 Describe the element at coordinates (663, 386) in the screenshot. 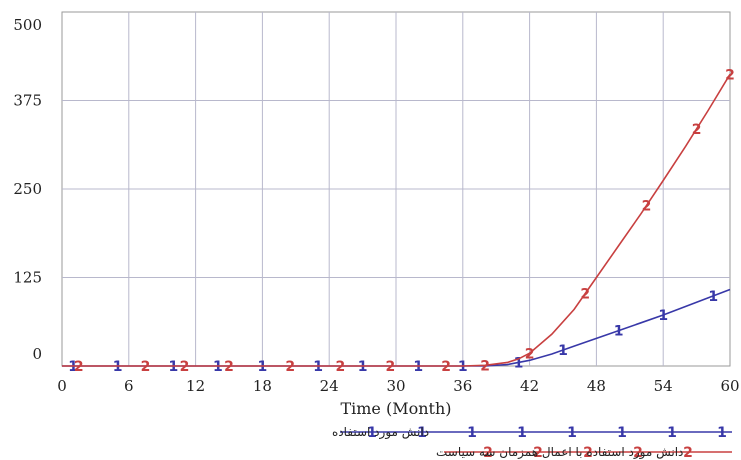

I see `x-tick-label: 54` at that location.